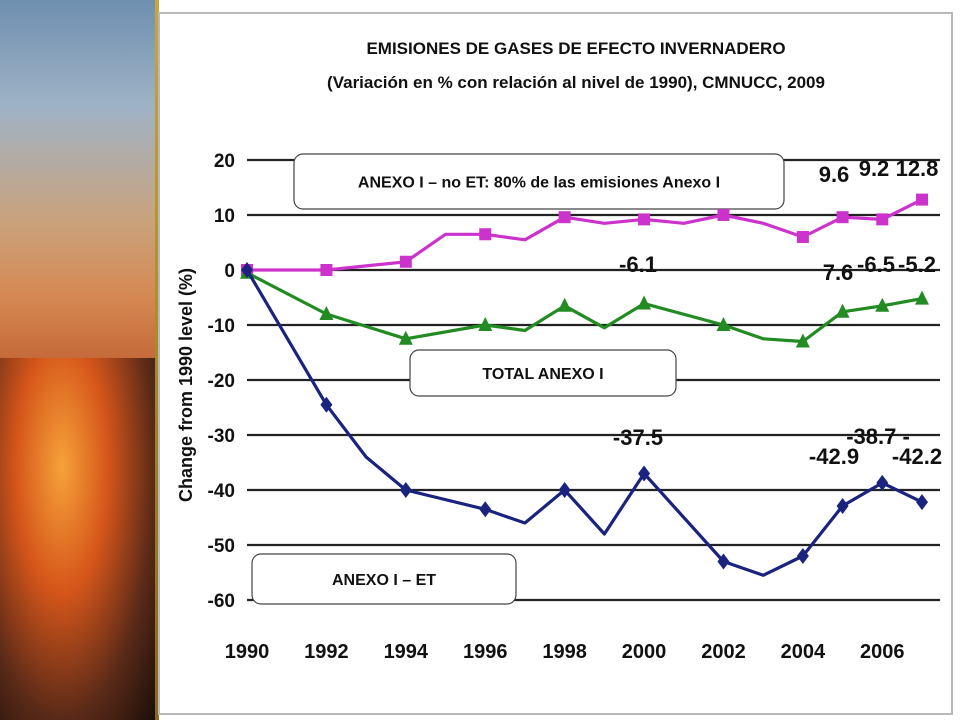 This screenshot has height=720, width=960. What do you see at coordinates (229, 271) in the screenshot?
I see `y-tick-label: 0` at bounding box center [229, 271].